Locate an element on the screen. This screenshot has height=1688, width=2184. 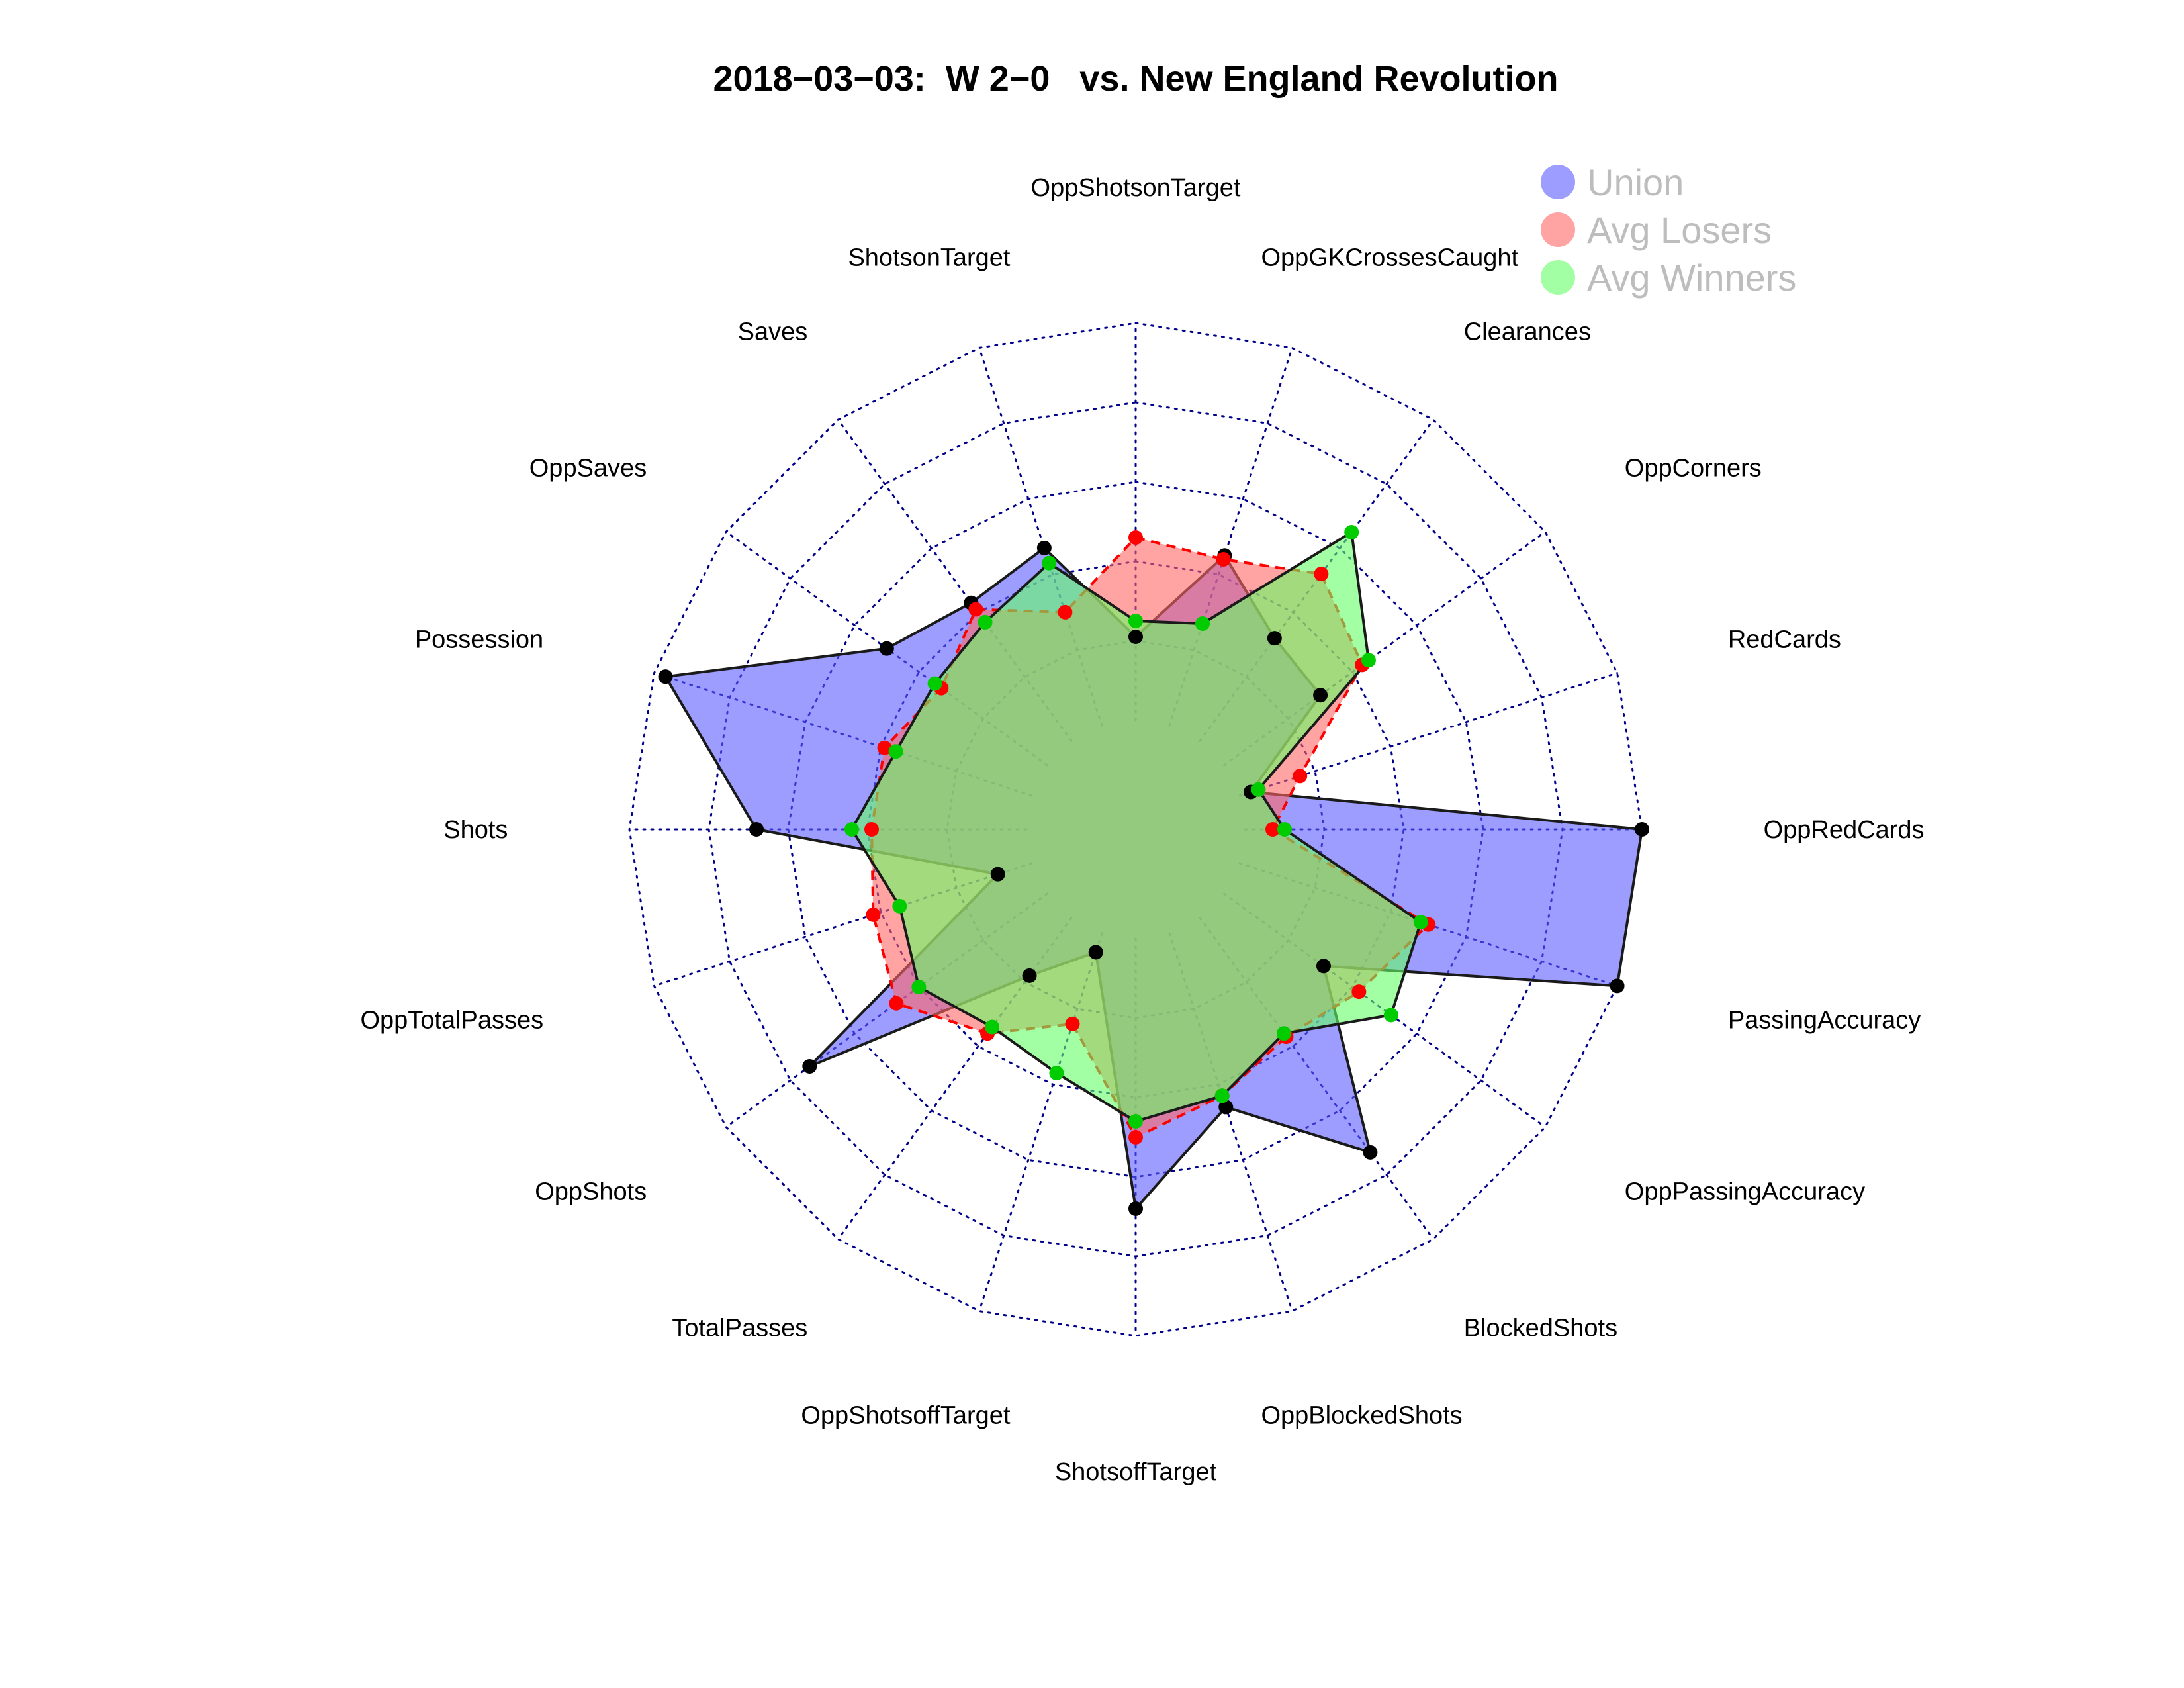
axis-label-oppgkcrossescaught: OppGKCrossesCaught is located at coordinates (1389, 258).